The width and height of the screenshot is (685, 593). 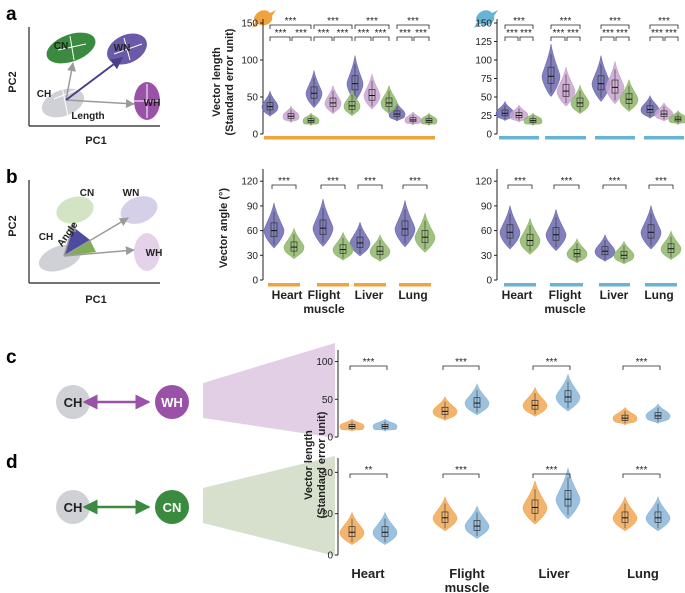 I want to click on pc2-label: PC2, so click(x=13, y=81).